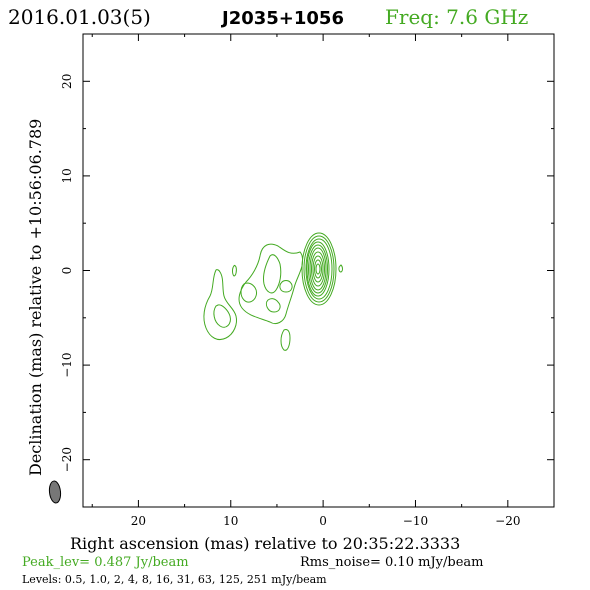  I want to click on x-tick-label: 0, so click(323, 521).